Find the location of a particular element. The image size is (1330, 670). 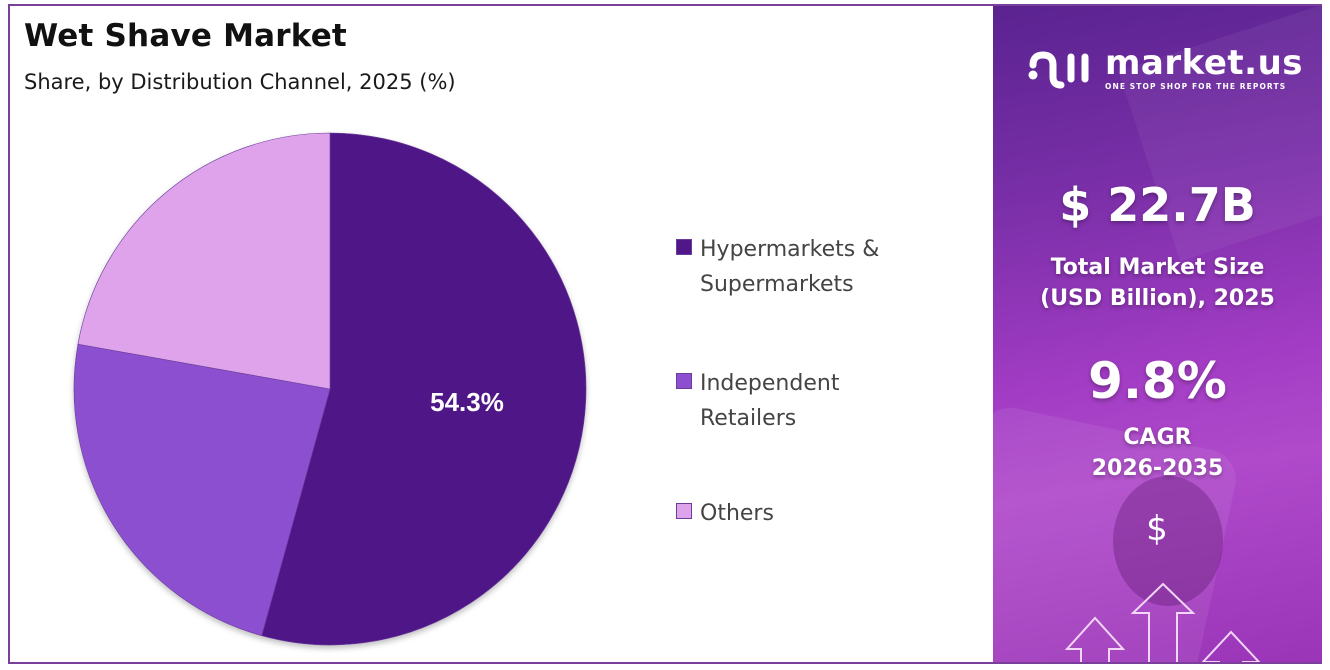

legend-item-hypermarkets: Hypermarkets & Supermarkets is located at coordinates (806, 267).